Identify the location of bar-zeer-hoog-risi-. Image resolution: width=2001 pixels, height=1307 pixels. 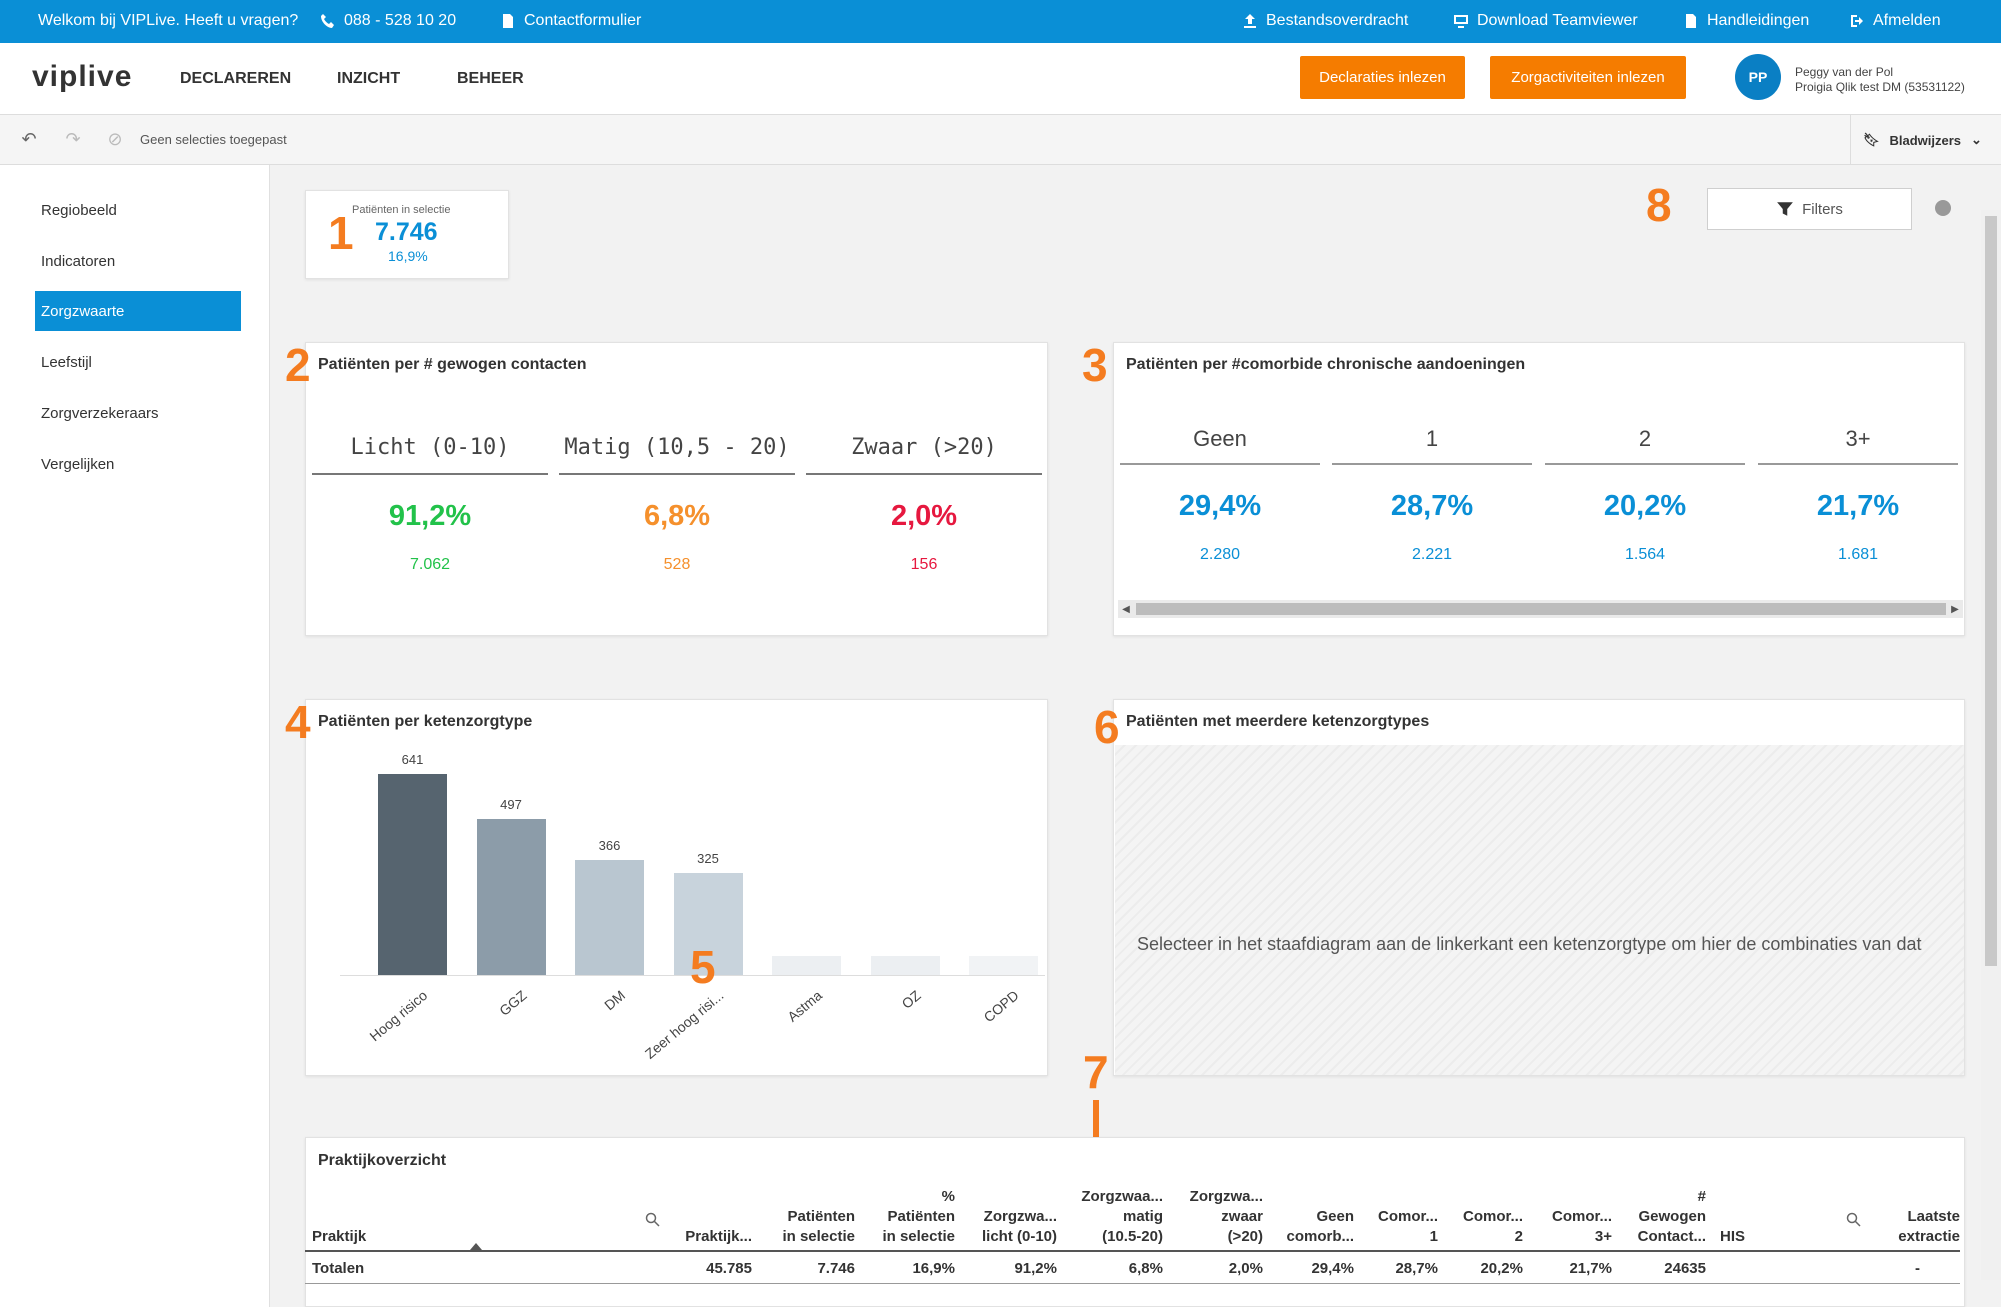
(708, 923).